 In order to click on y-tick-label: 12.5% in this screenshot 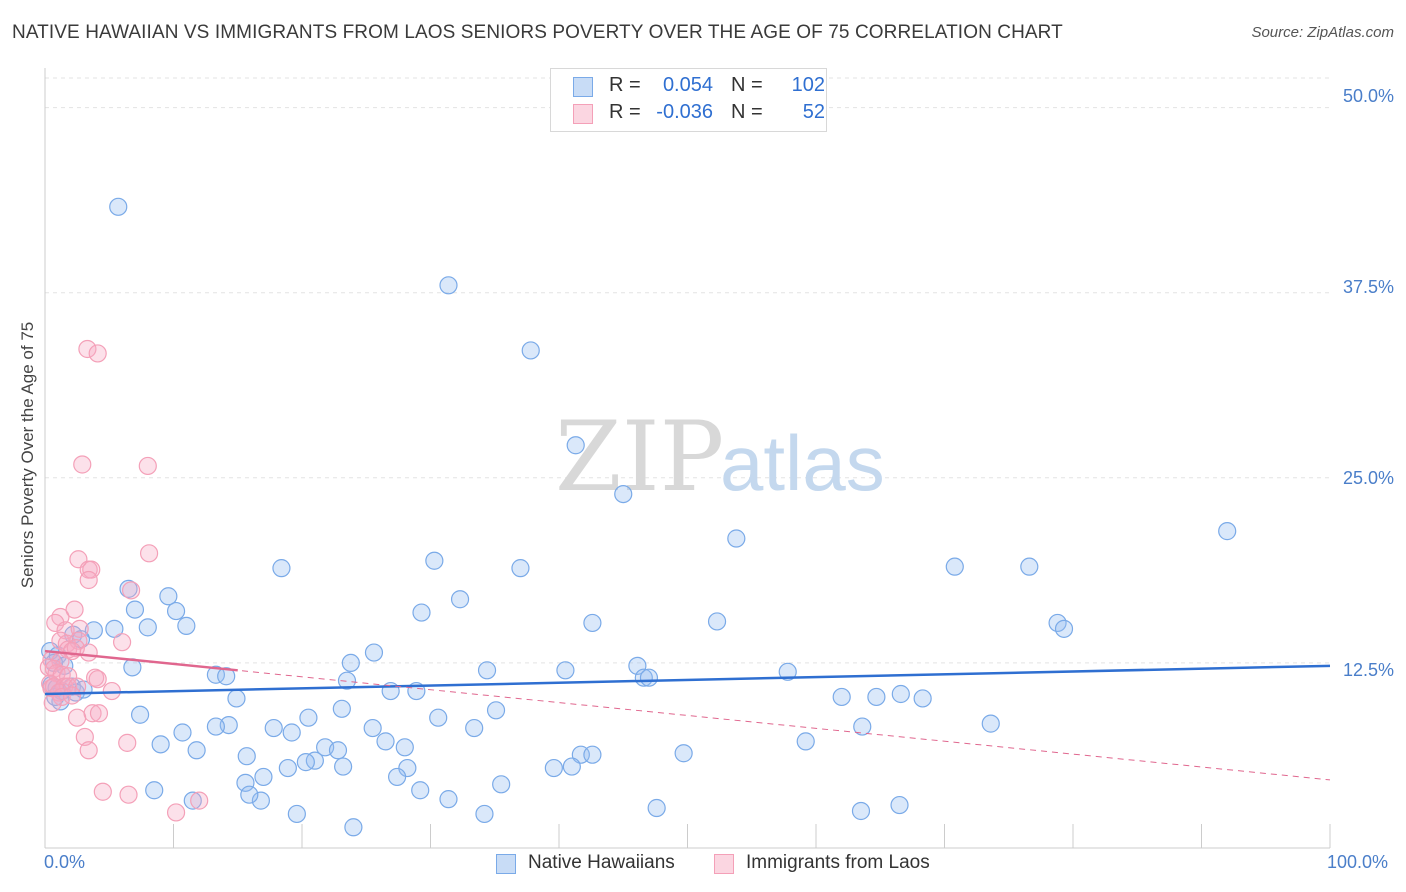, I will do `click(1368, 670)`.